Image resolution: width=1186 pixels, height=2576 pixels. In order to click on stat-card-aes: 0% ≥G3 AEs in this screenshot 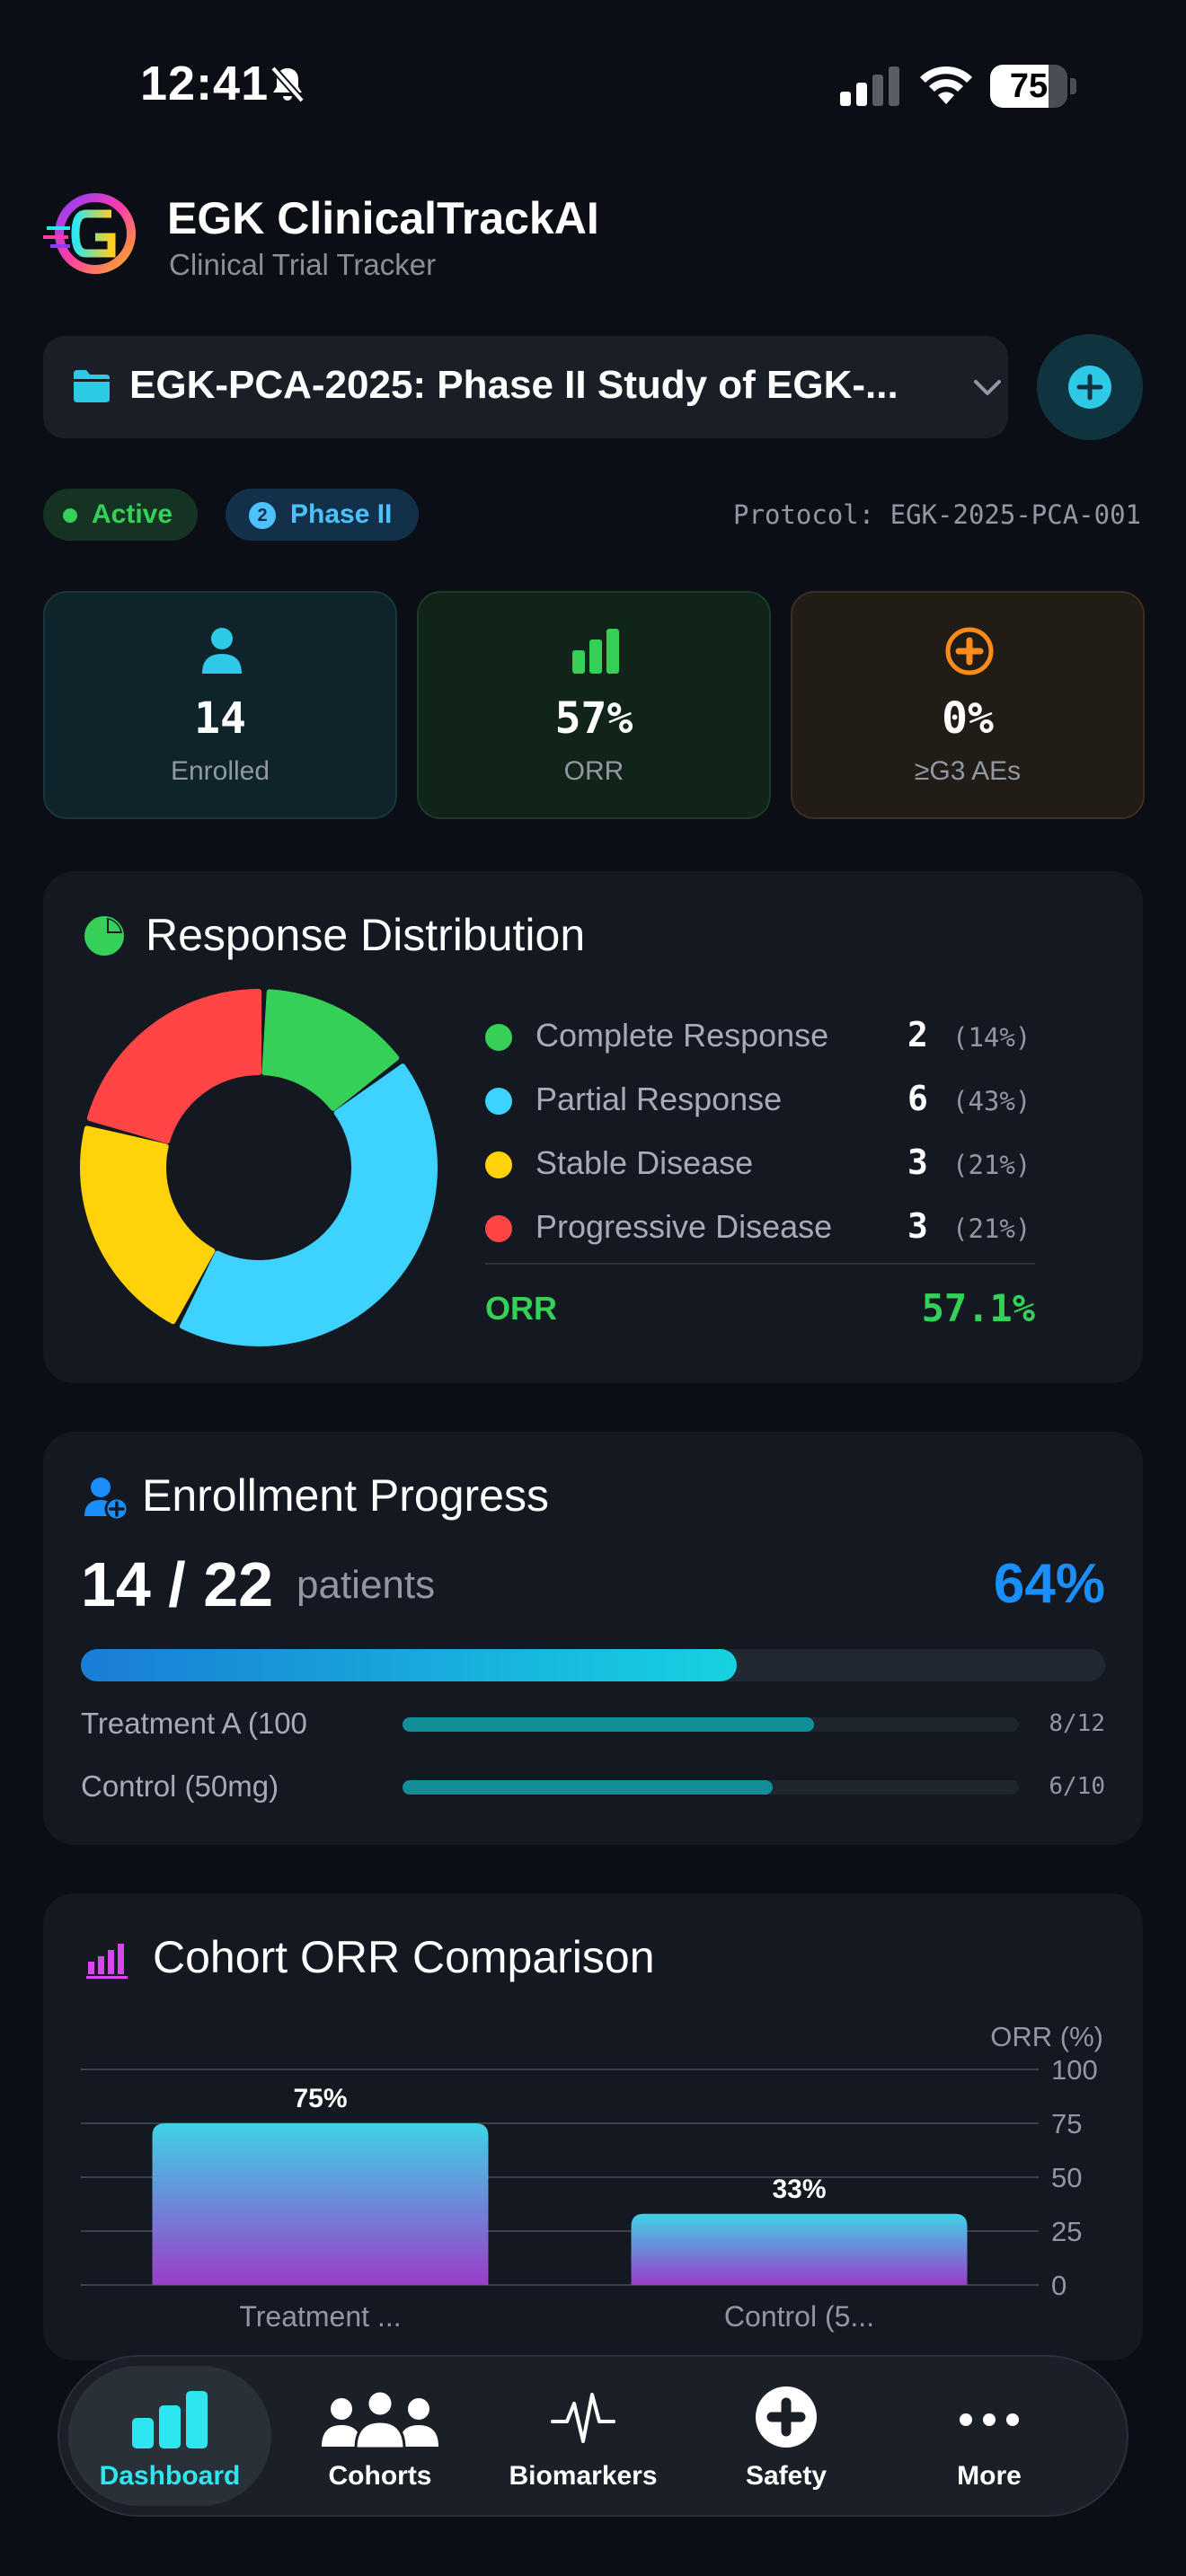, I will do `click(968, 705)`.